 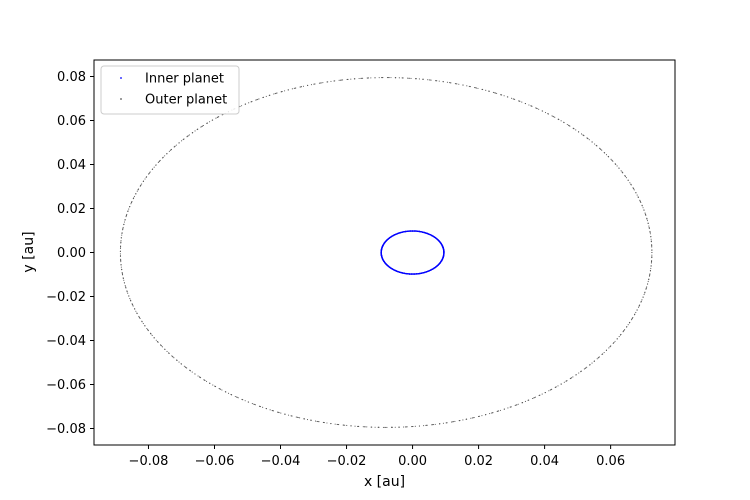 I want to click on y-tick-label: −0.02, so click(x=66, y=297).